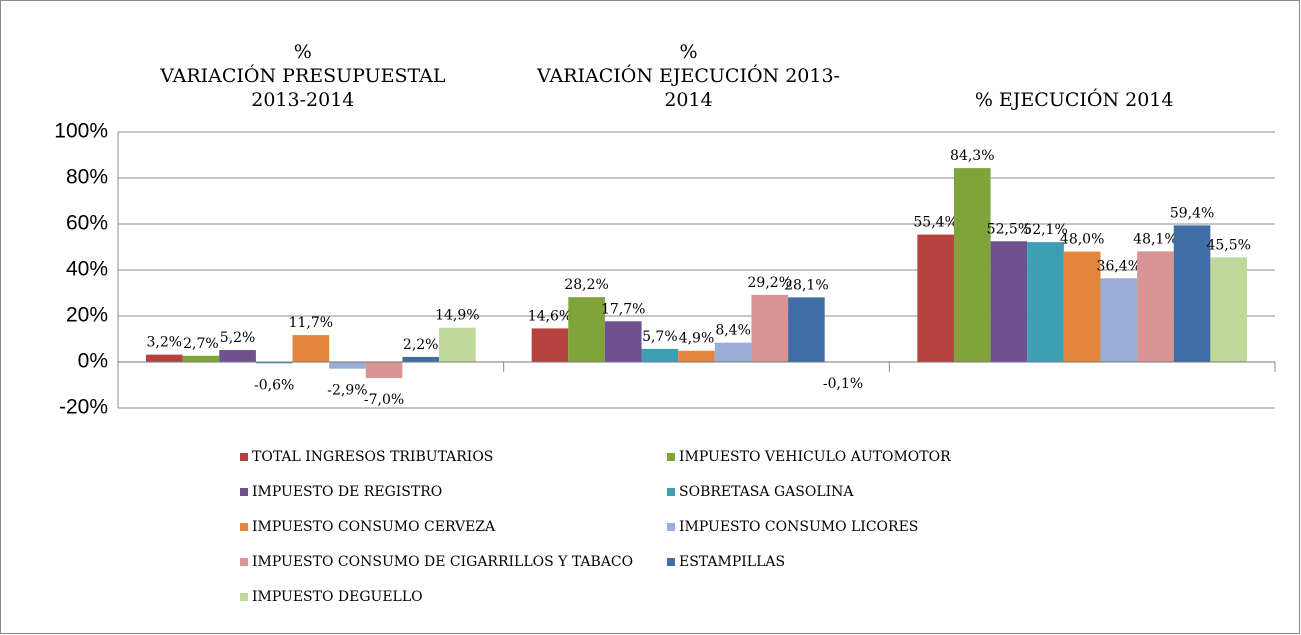 This screenshot has width=1301, height=635. Describe the element at coordinates (165, 343) in the screenshot. I see `data-label: 3,2%` at that location.